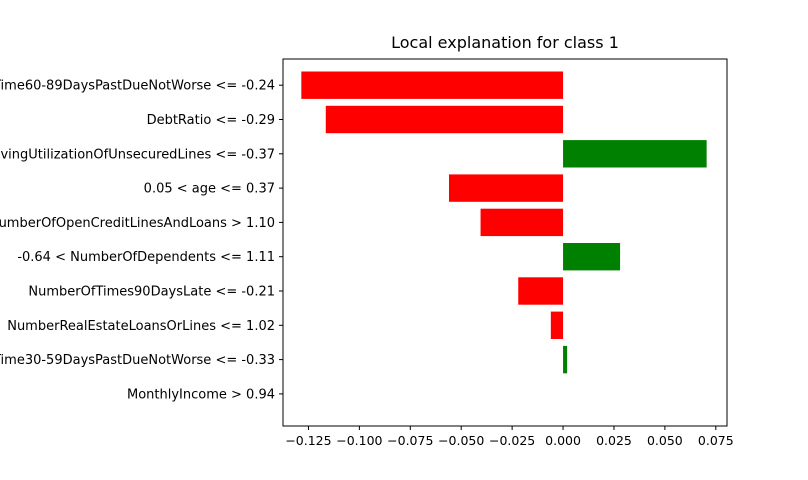 Image resolution: width=808 pixels, height=480 pixels. Describe the element at coordinates (151, 292) in the screenshot. I see `y-tick-label: NumberOfTimes90DaysLate <= -0.21` at that location.